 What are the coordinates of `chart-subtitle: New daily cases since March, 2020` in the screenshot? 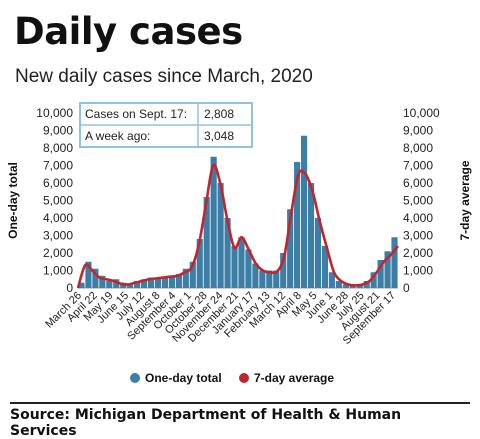 It's located at (164, 76).